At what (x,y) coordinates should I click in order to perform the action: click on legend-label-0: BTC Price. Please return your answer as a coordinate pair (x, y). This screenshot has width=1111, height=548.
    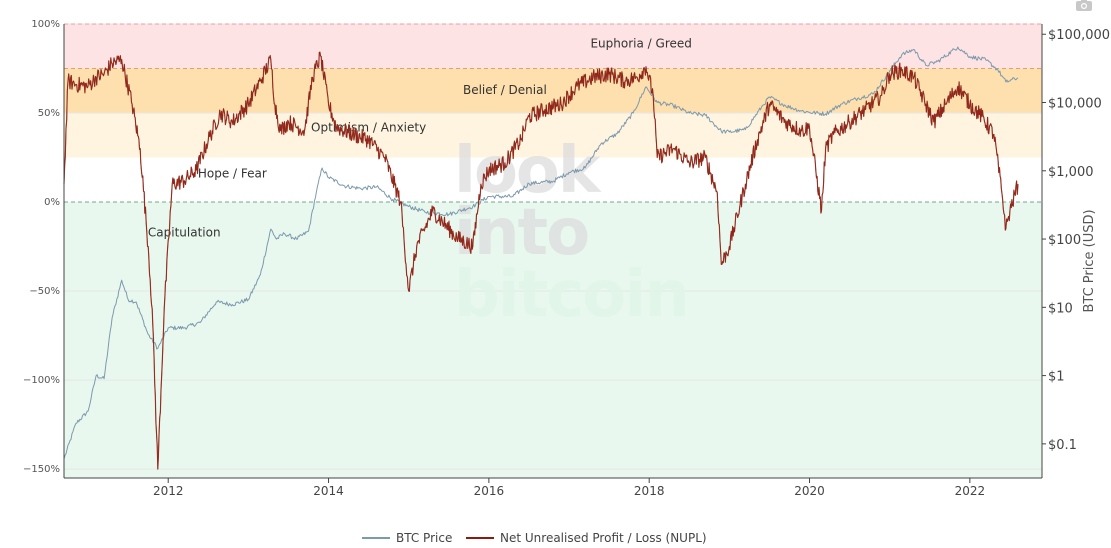
    Looking at the image, I should click on (424, 538).